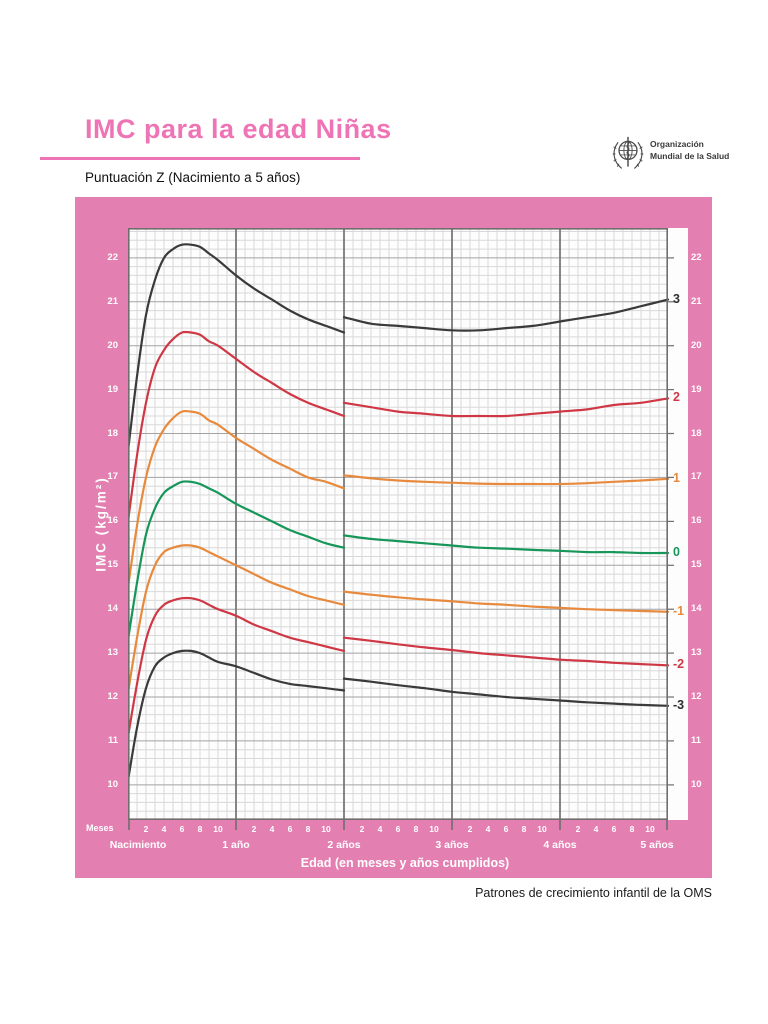 Image resolution: width=768 pixels, height=1024 pixels. I want to click on zscore-label-3: 3, so click(676, 299).